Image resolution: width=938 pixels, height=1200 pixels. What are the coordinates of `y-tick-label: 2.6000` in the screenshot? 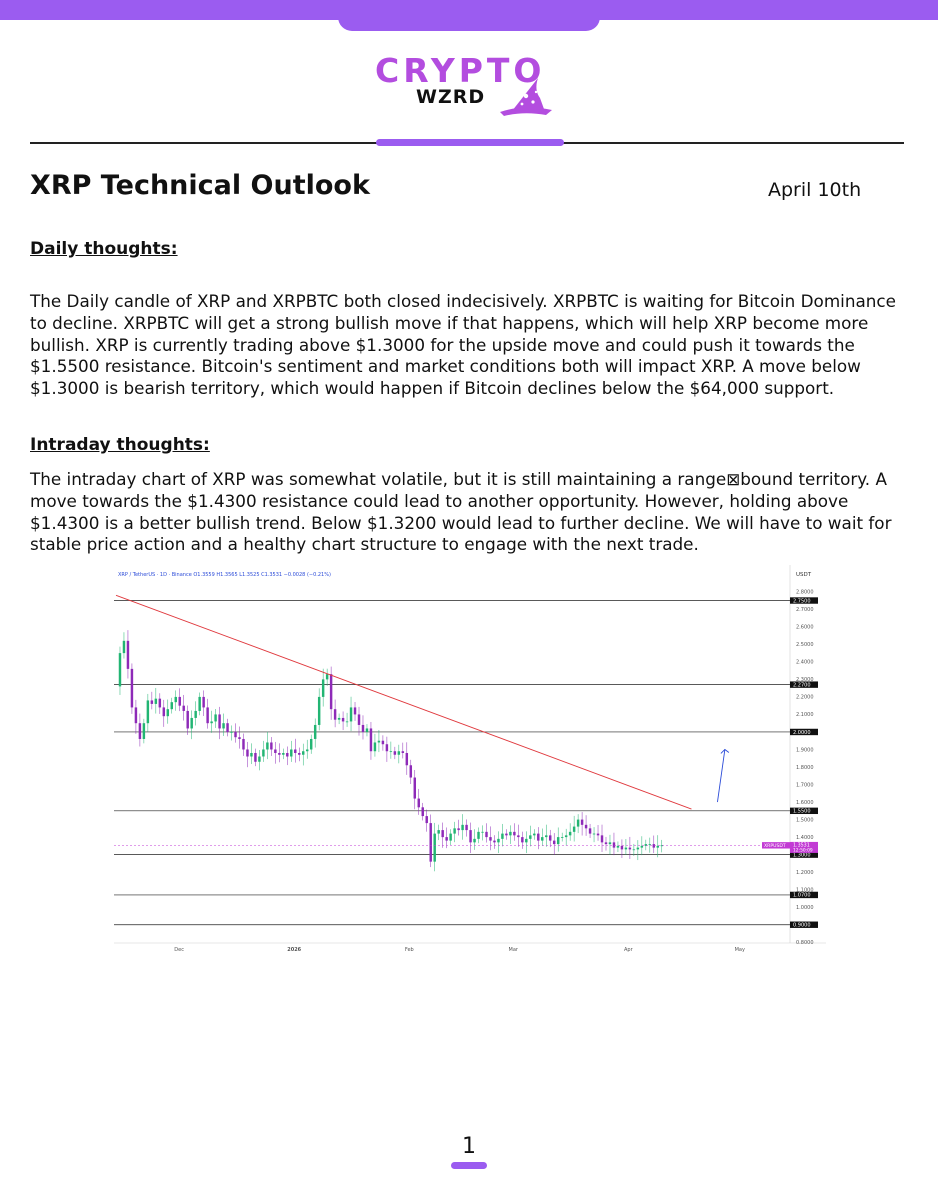 It's located at (805, 628).